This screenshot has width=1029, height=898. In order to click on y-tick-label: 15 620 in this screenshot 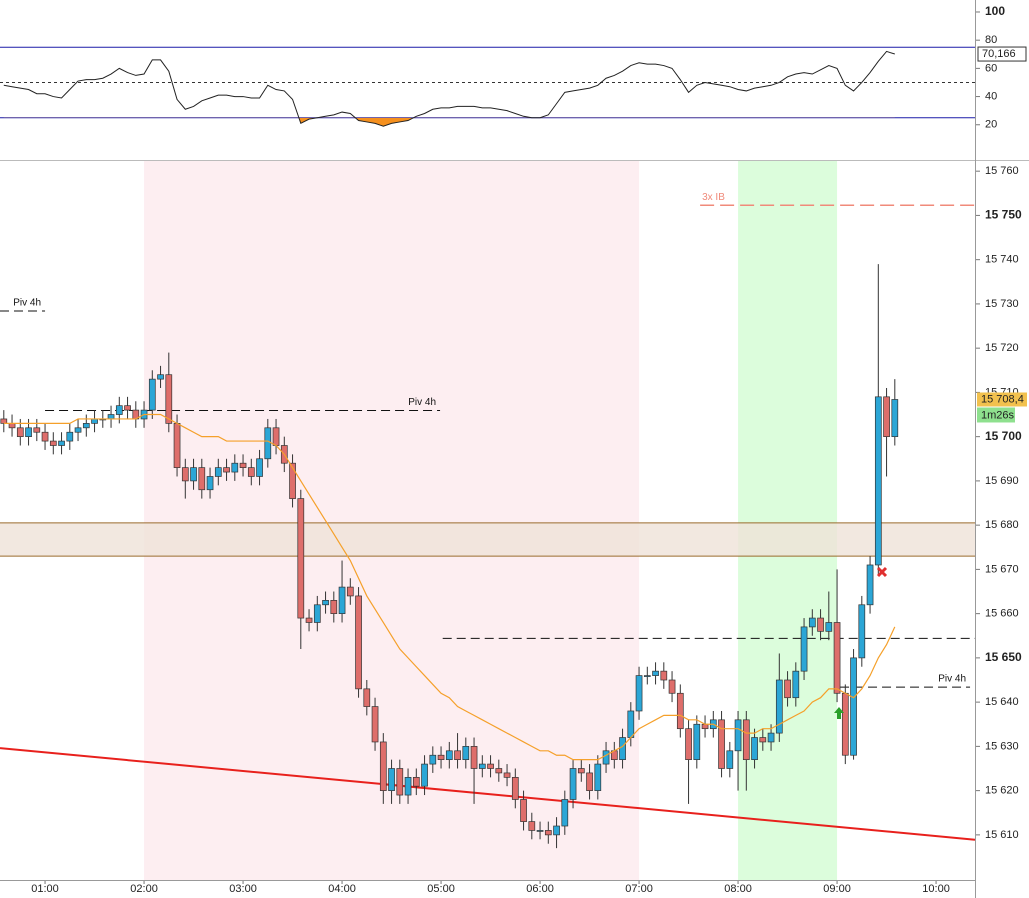, I will do `click(1002, 791)`.